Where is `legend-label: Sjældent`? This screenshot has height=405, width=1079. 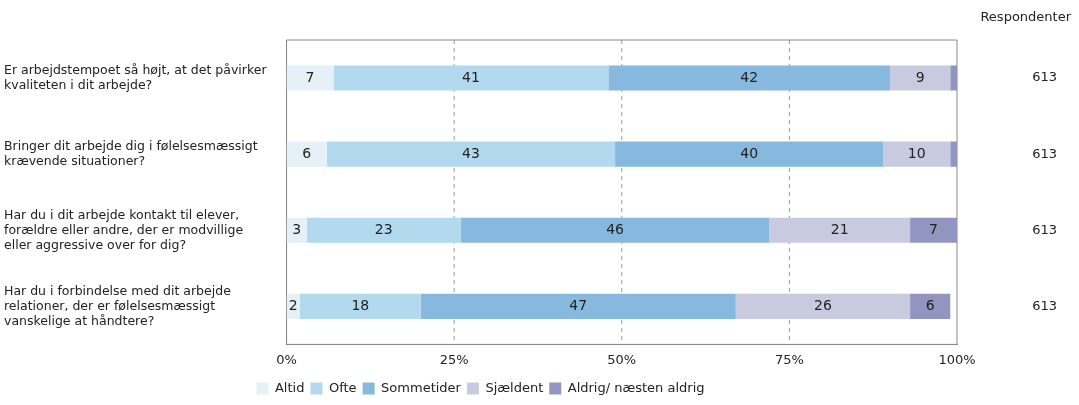 legend-label: Sjældent is located at coordinates (514, 387).